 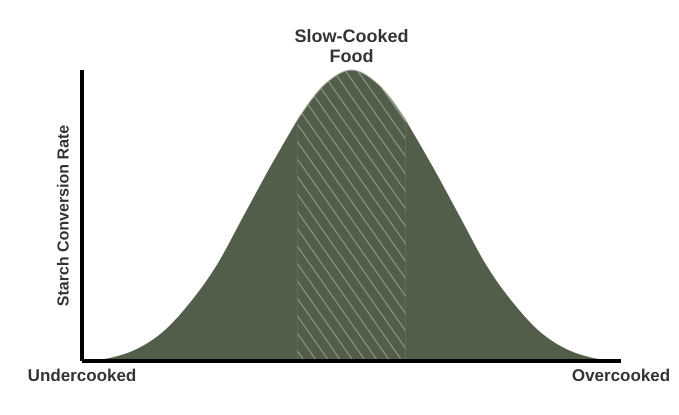 What do you see at coordinates (64, 215) in the screenshot?
I see `y-axis-title: Starch Conversion Rate` at bounding box center [64, 215].